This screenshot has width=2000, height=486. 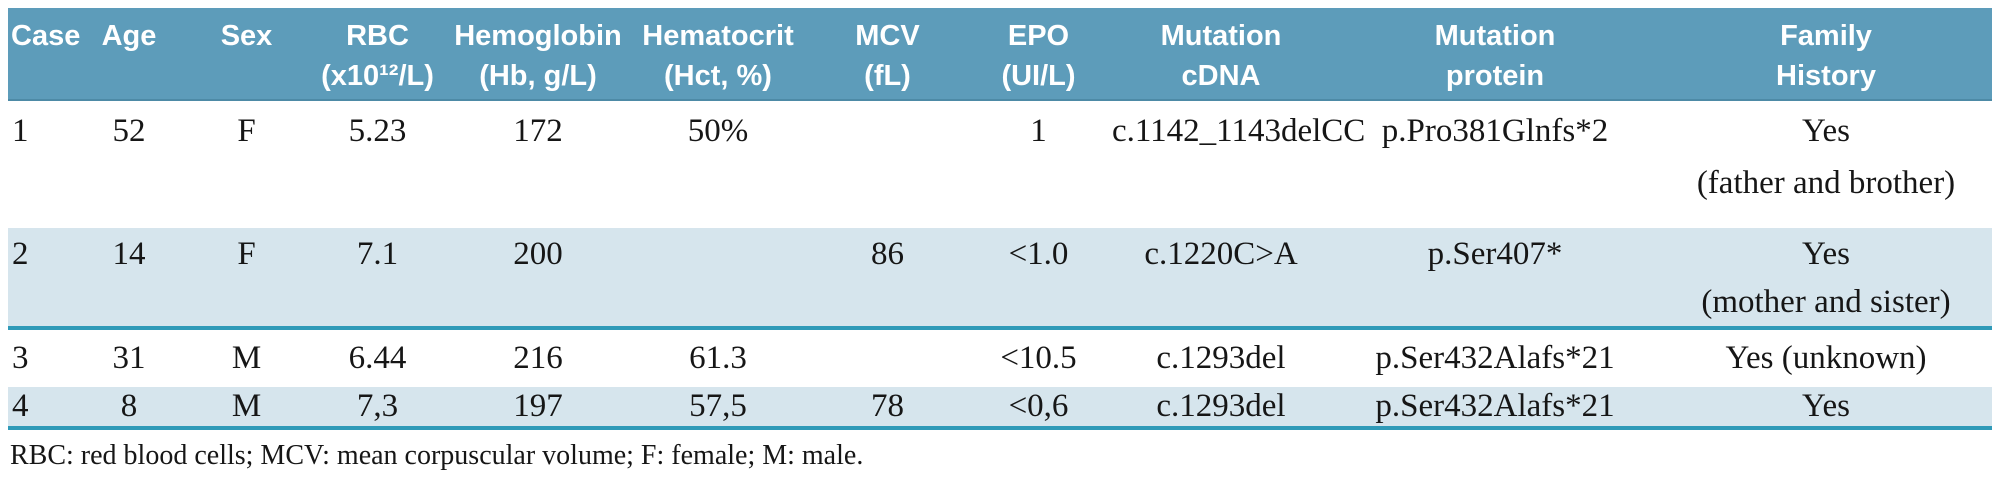 I want to click on cell-hematocrit: 57,5, so click(x=718, y=408).